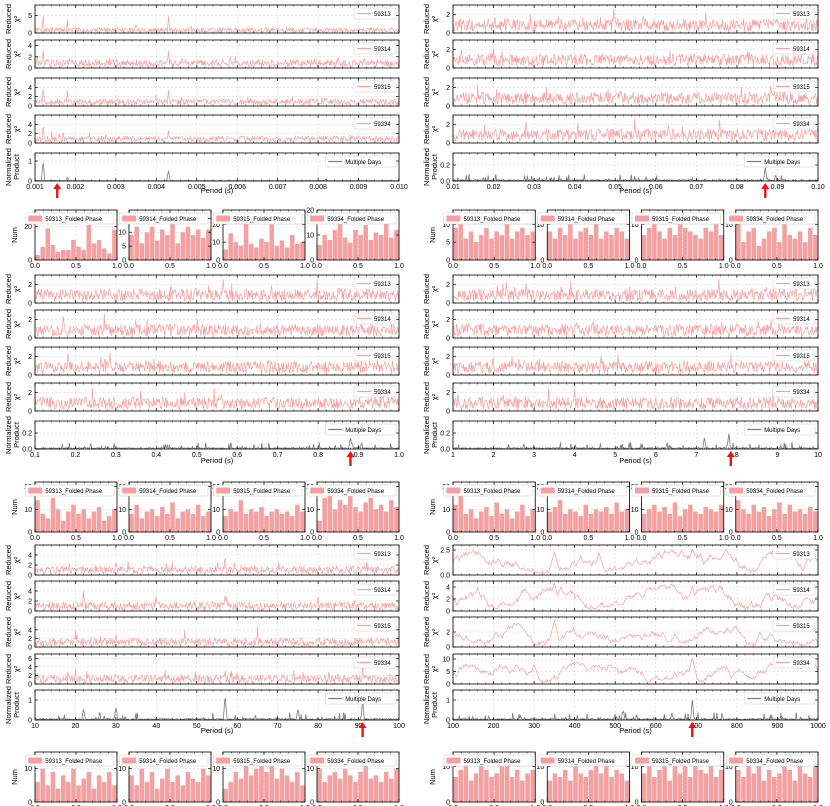  What do you see at coordinates (448, 15) in the screenshot?
I see `series-59313-ytick-label: 2` at bounding box center [448, 15].